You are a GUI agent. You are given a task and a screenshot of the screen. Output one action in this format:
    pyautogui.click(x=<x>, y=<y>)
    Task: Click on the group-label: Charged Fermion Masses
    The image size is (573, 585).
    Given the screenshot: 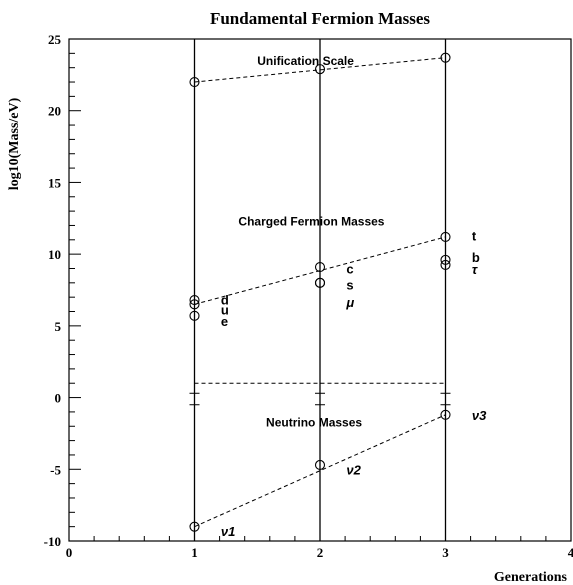 What is the action you would take?
    pyautogui.click(x=311, y=221)
    